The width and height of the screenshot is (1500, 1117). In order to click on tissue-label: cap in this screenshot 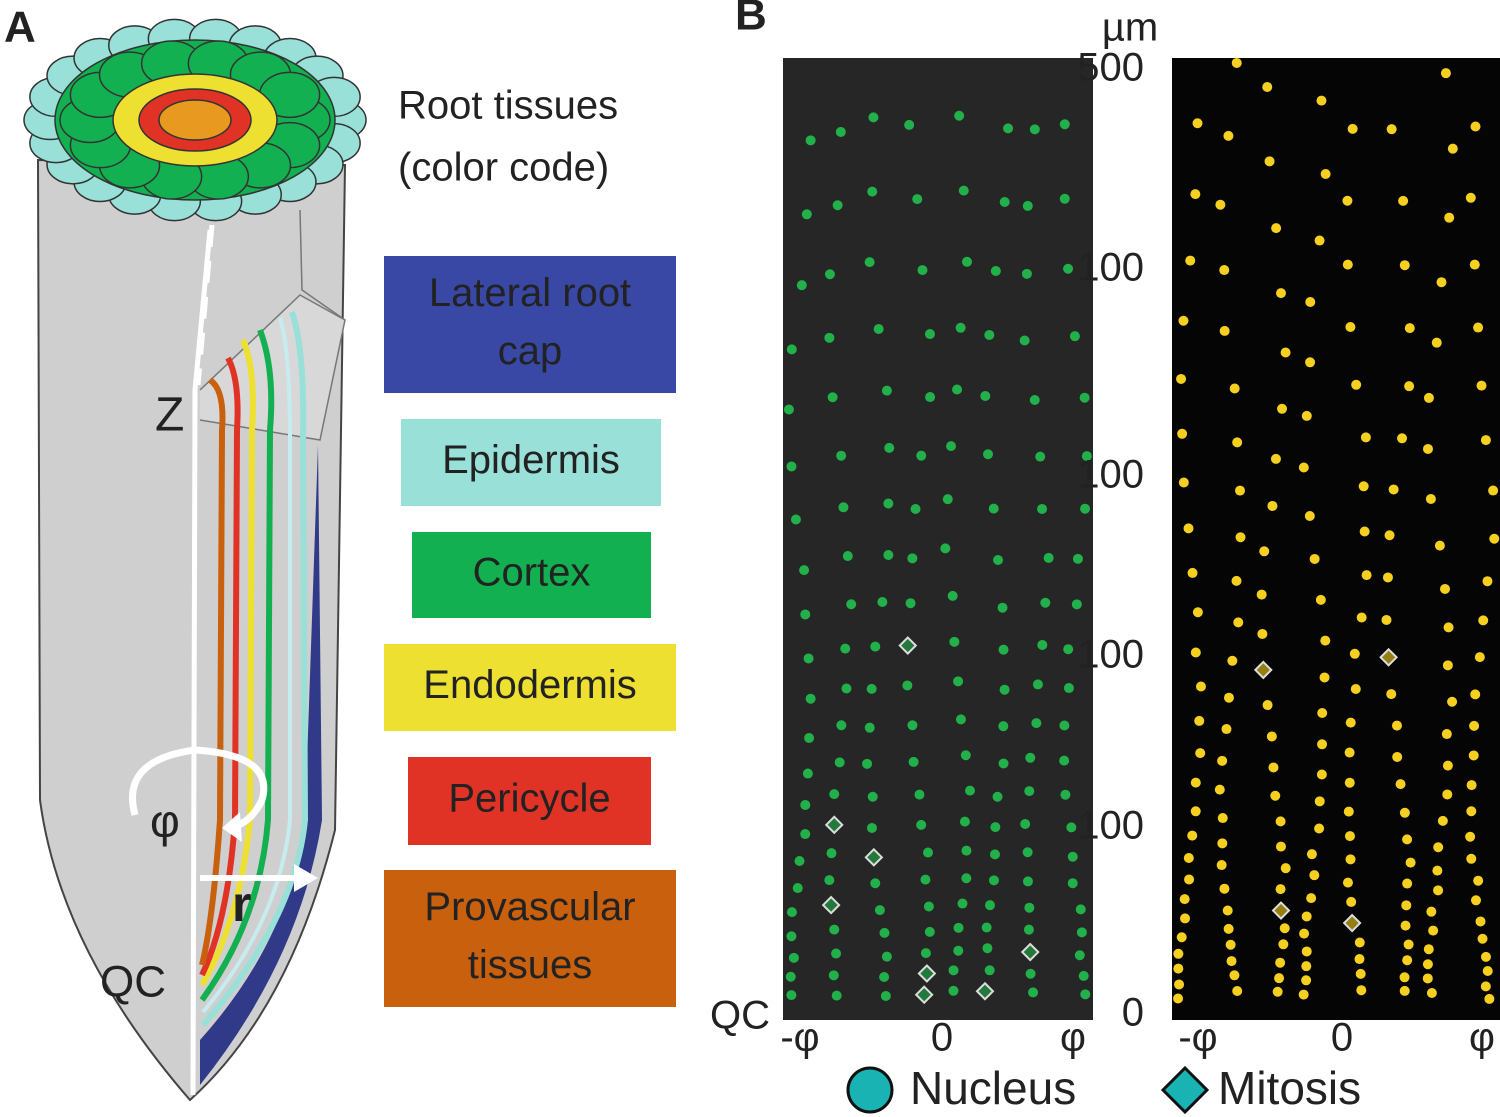, I will do `click(530, 351)`.